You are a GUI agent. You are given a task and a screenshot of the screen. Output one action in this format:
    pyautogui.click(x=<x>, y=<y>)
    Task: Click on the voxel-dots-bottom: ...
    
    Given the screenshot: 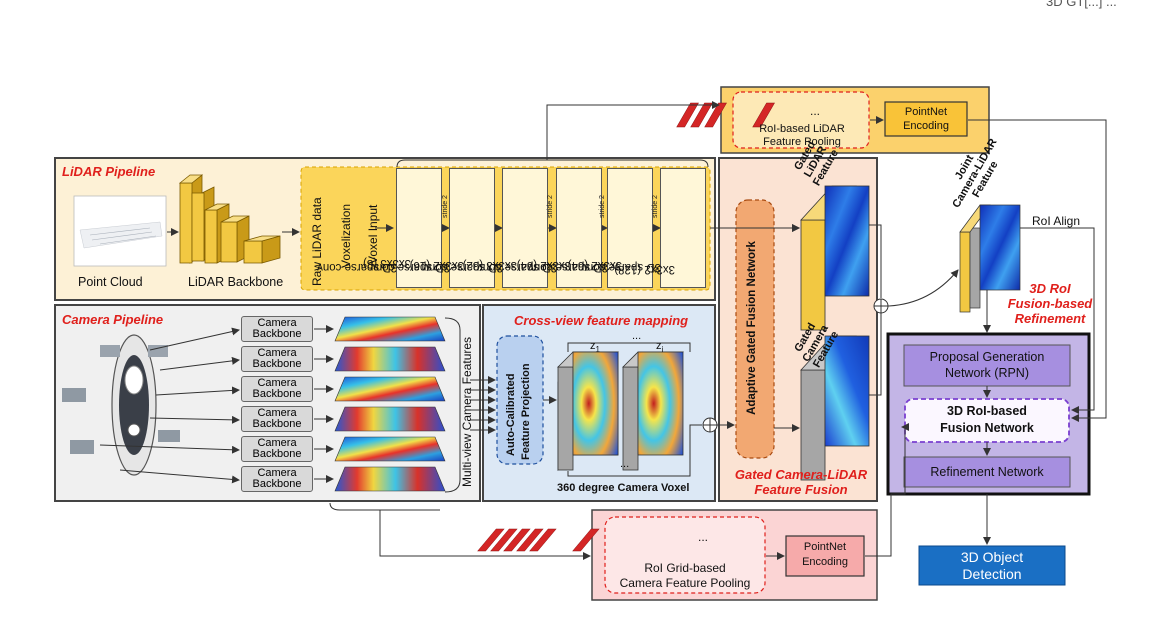 What is the action you would take?
    pyautogui.click(x=625, y=464)
    